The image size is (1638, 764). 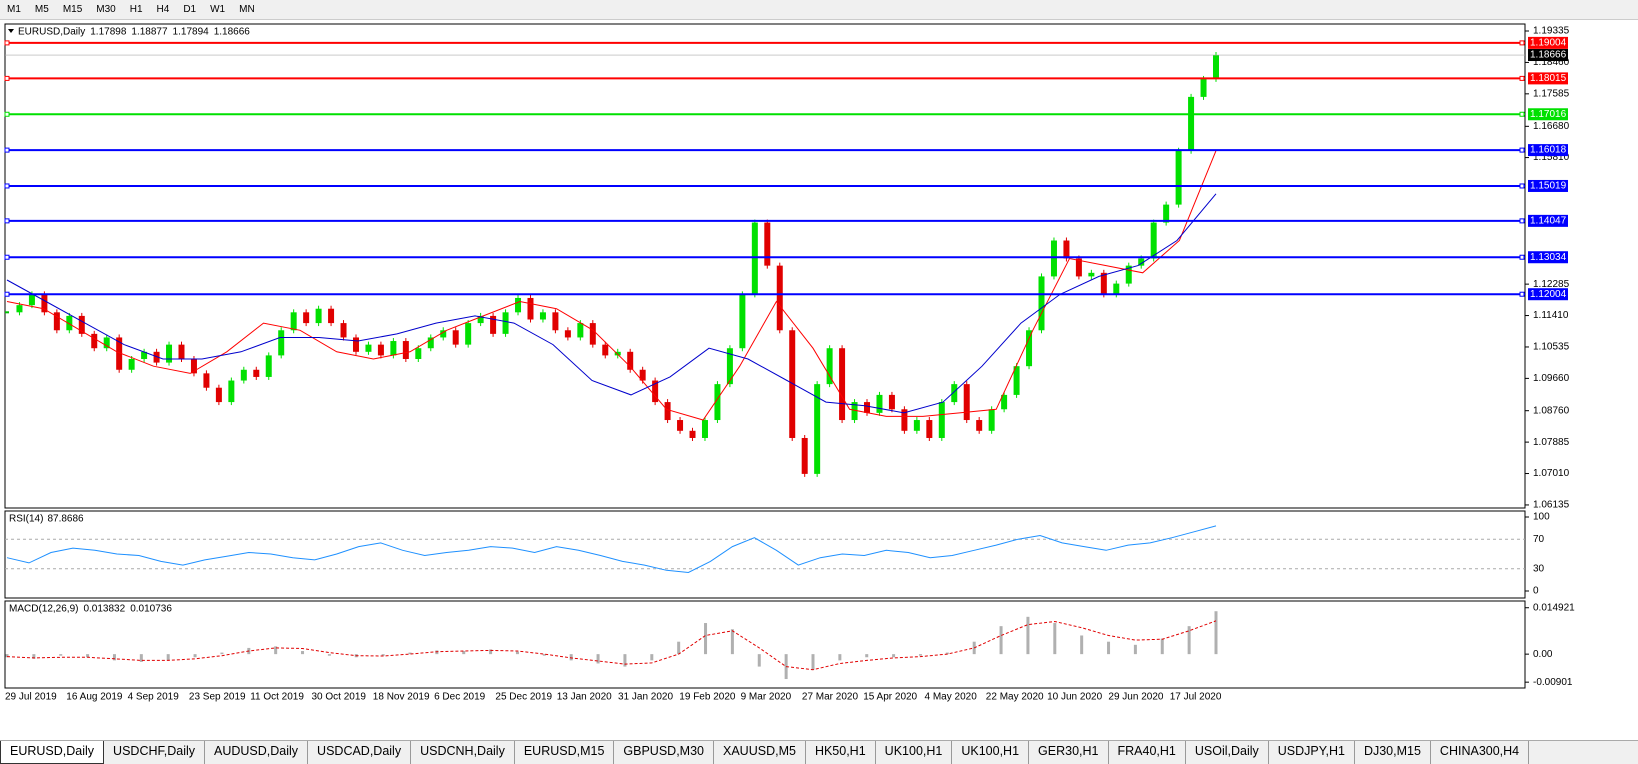 What do you see at coordinates (1015, 697) in the screenshot?
I see `date-label: 22 May 2020` at bounding box center [1015, 697].